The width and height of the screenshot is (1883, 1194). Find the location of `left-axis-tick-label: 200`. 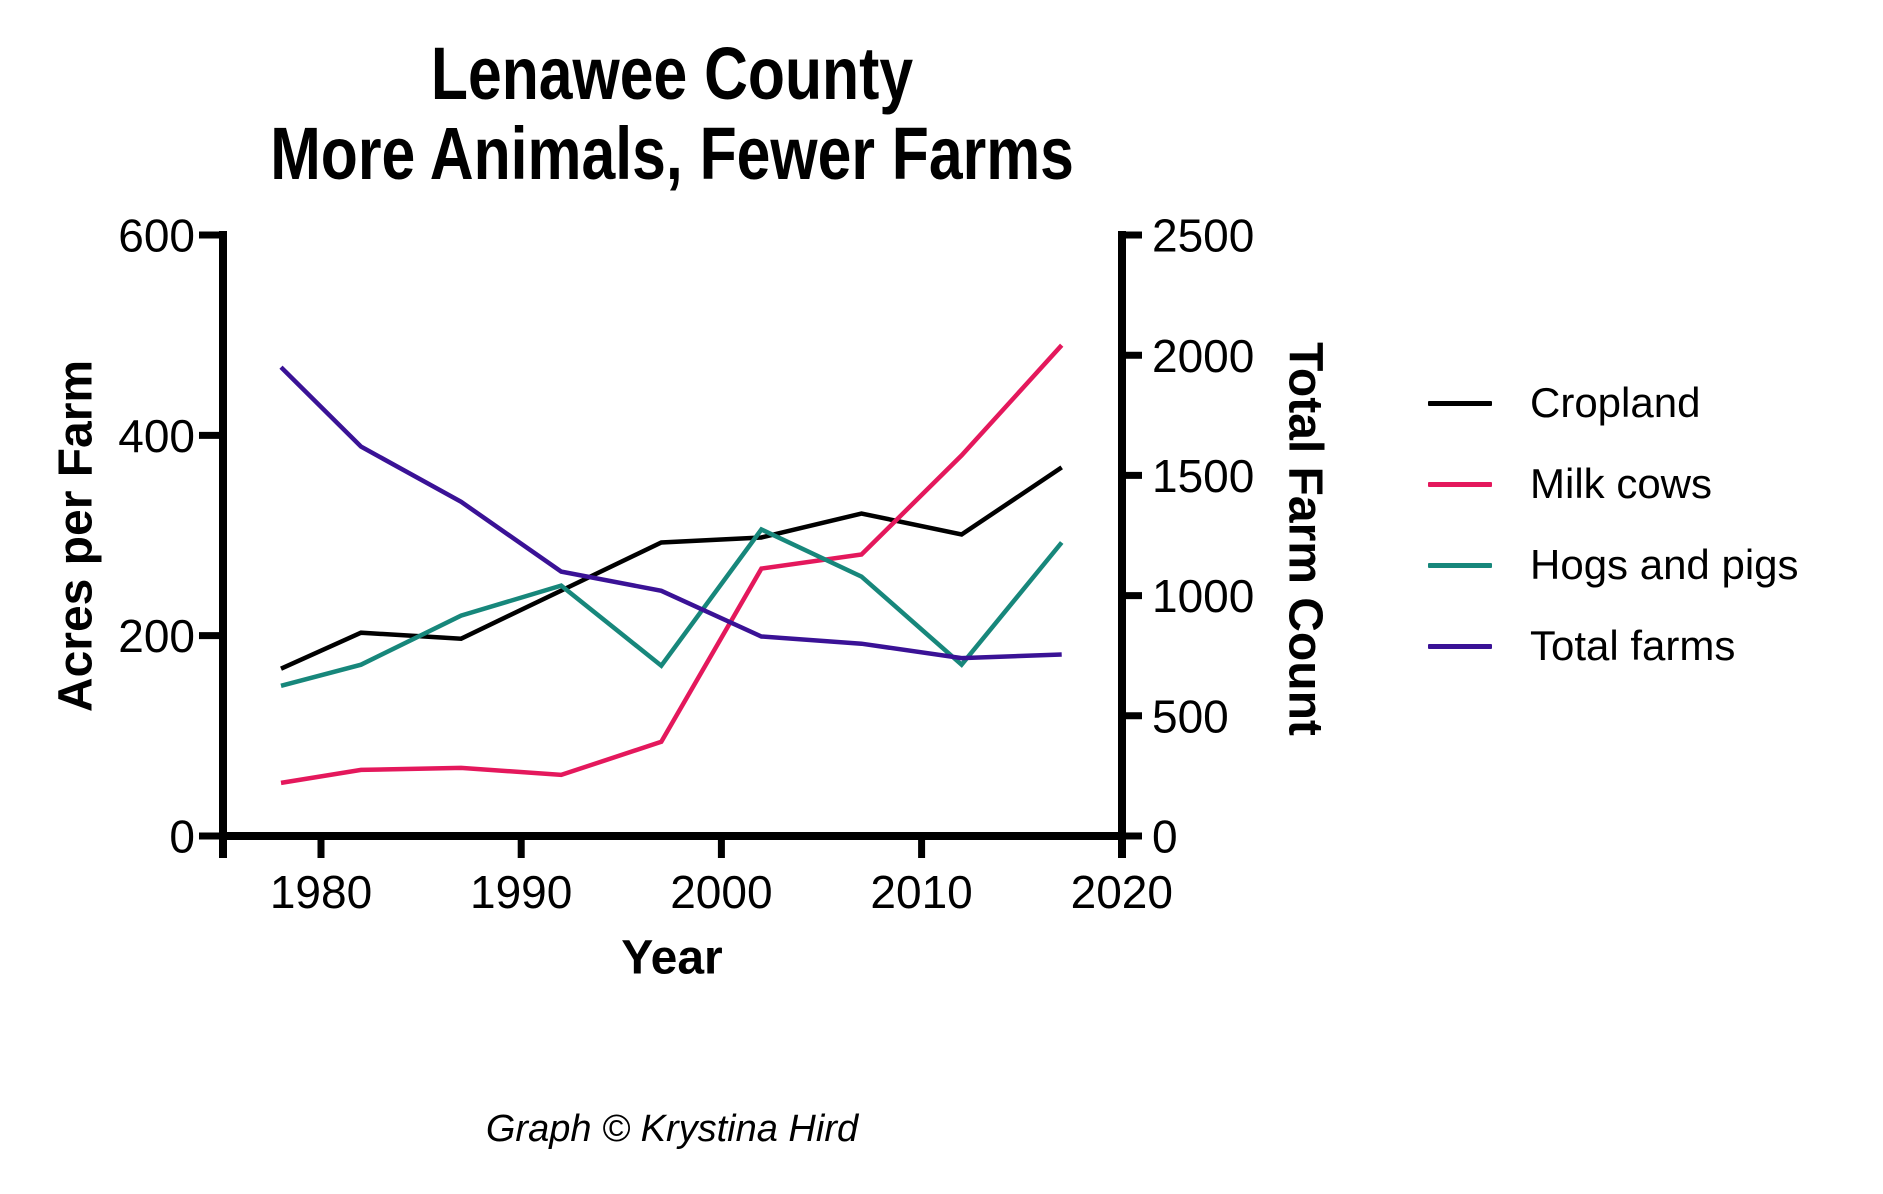

left-axis-tick-label: 200 is located at coordinates (156, 636).